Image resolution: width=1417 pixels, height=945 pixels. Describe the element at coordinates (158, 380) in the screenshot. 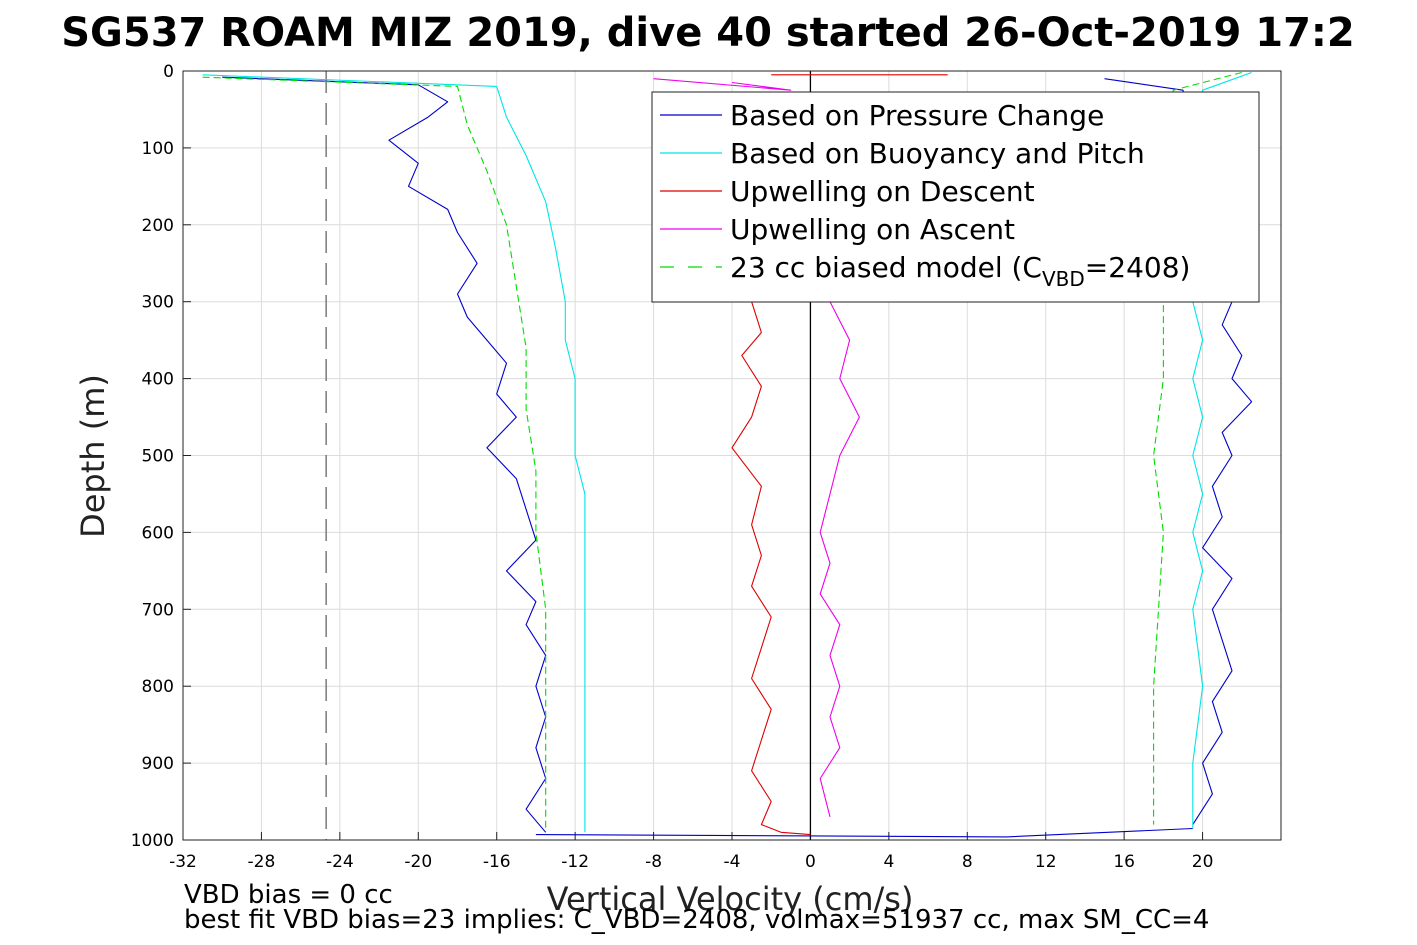

I see `y-tick-label: 400` at that location.